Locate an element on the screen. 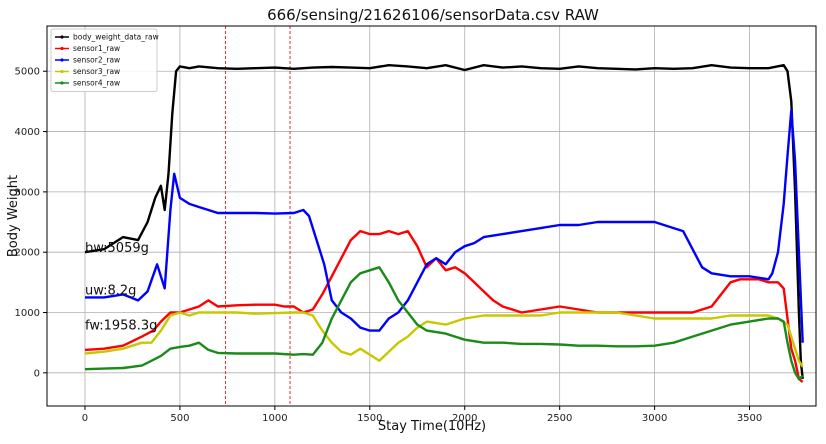  vertical-markers is located at coordinates (257, 216).